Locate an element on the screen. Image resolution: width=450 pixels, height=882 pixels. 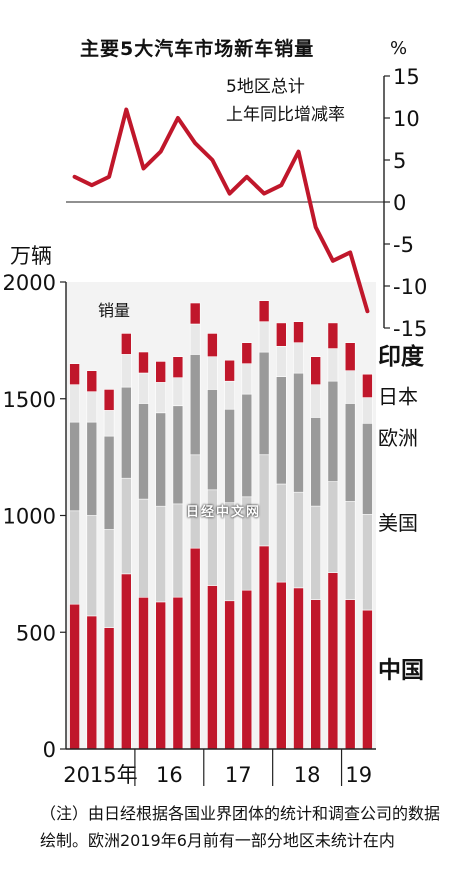
bar-y-tick-label: 1500 is located at coordinates (29, 400).